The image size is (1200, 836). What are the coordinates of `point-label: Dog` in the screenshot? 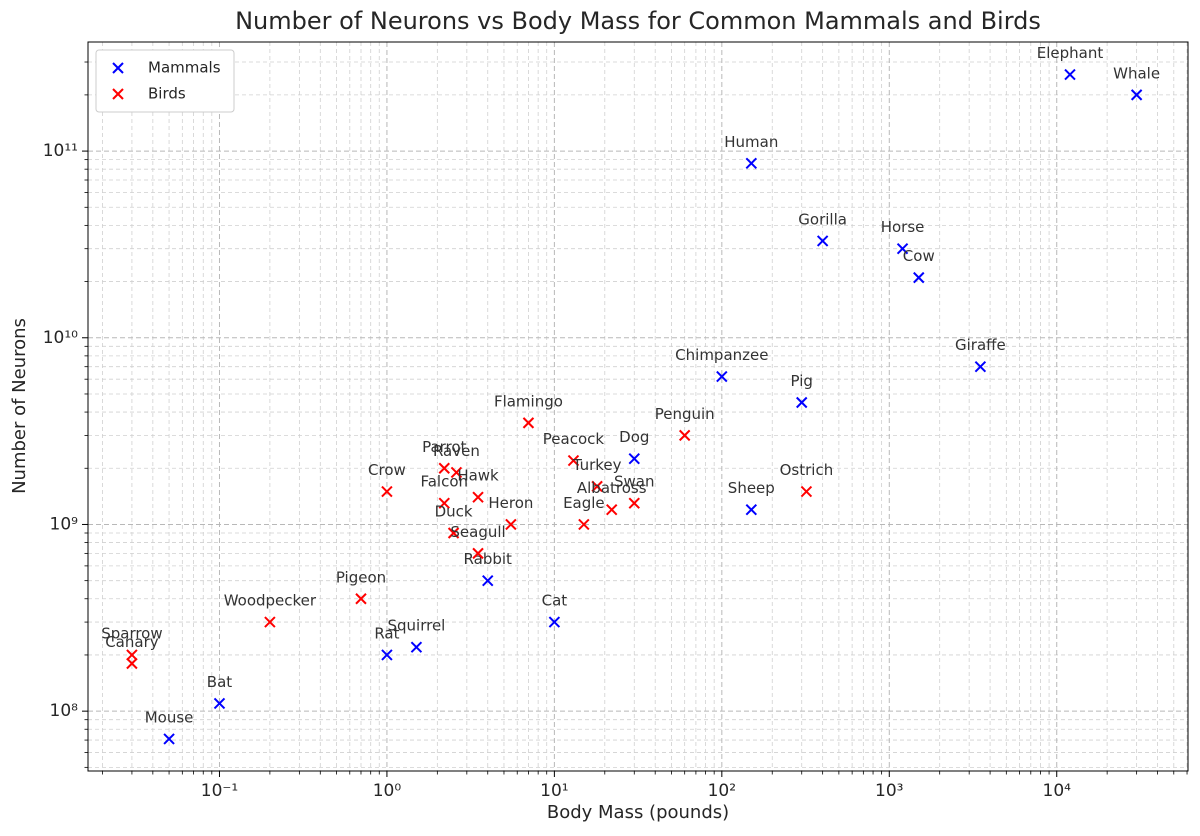 It's located at (634, 437).